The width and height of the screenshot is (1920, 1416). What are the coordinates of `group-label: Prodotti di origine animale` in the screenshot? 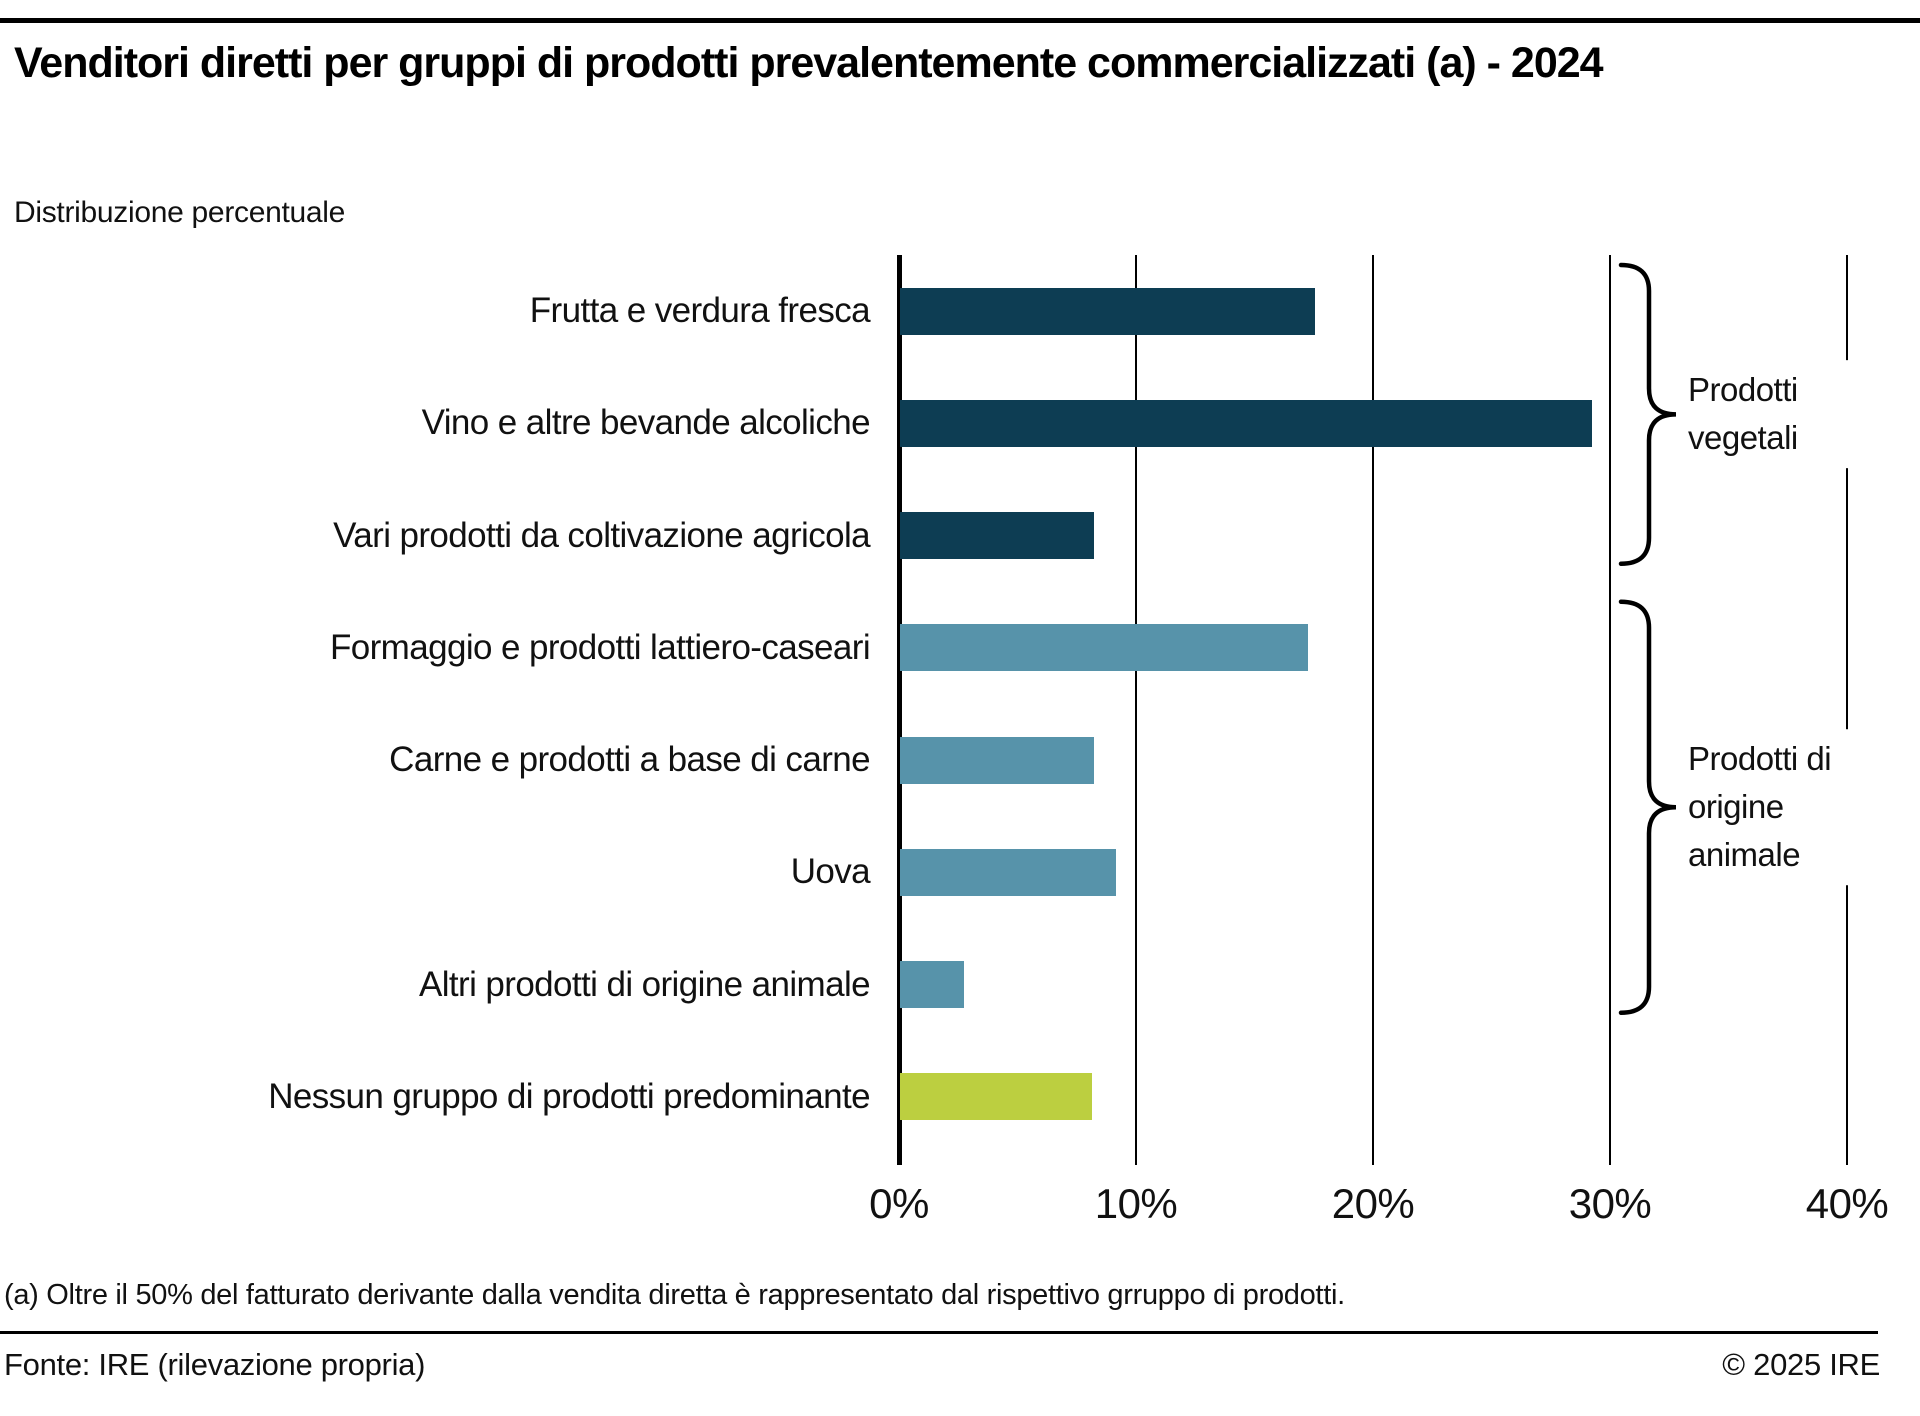 It's located at (1779, 807).